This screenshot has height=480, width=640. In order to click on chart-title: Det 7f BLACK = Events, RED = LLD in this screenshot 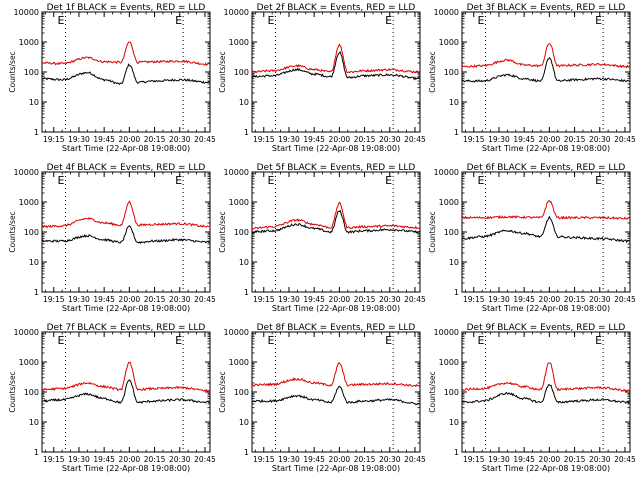, I will do `click(126, 328)`.